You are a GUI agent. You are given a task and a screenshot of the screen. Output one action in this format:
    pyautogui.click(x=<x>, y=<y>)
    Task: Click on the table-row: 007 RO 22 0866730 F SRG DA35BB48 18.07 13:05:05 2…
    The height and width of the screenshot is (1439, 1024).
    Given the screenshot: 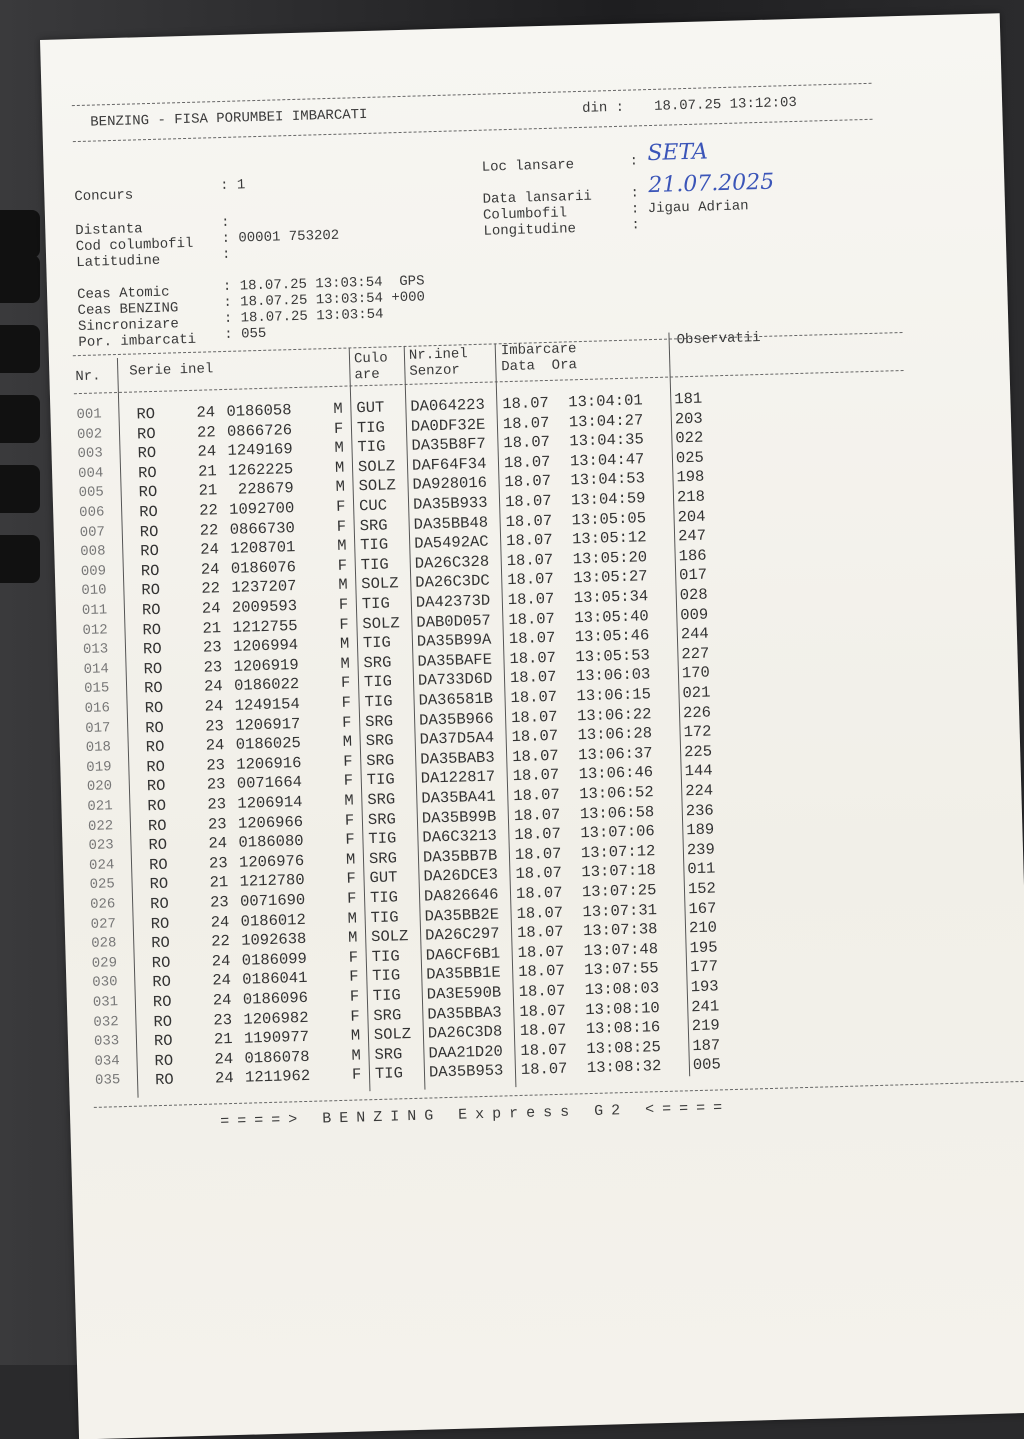 What is the action you would take?
    pyautogui.click(x=380, y=526)
    